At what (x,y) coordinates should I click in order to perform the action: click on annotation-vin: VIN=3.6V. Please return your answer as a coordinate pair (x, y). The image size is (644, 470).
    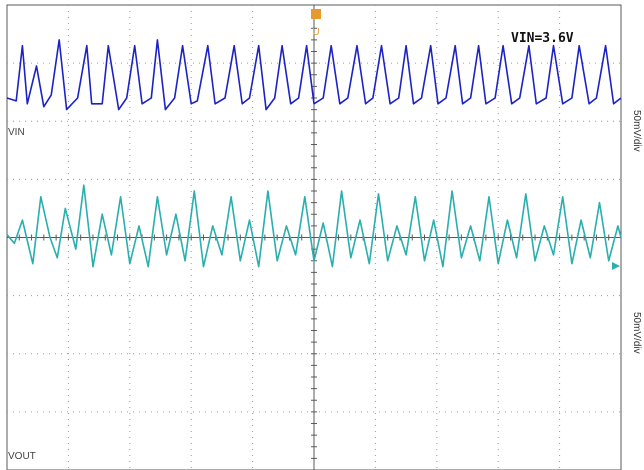
    Looking at the image, I should click on (542, 38).